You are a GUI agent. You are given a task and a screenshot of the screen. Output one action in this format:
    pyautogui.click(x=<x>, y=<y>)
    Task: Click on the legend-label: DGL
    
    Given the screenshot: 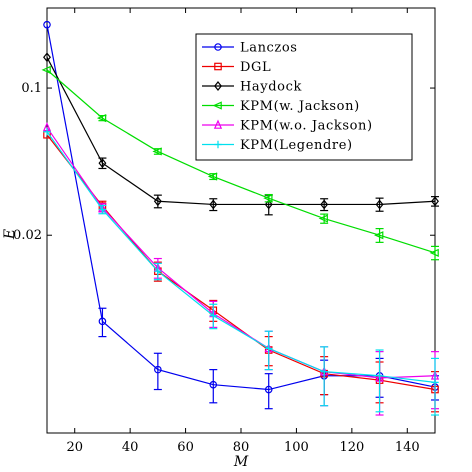 What is the action you would take?
    pyautogui.click(x=255, y=67)
    